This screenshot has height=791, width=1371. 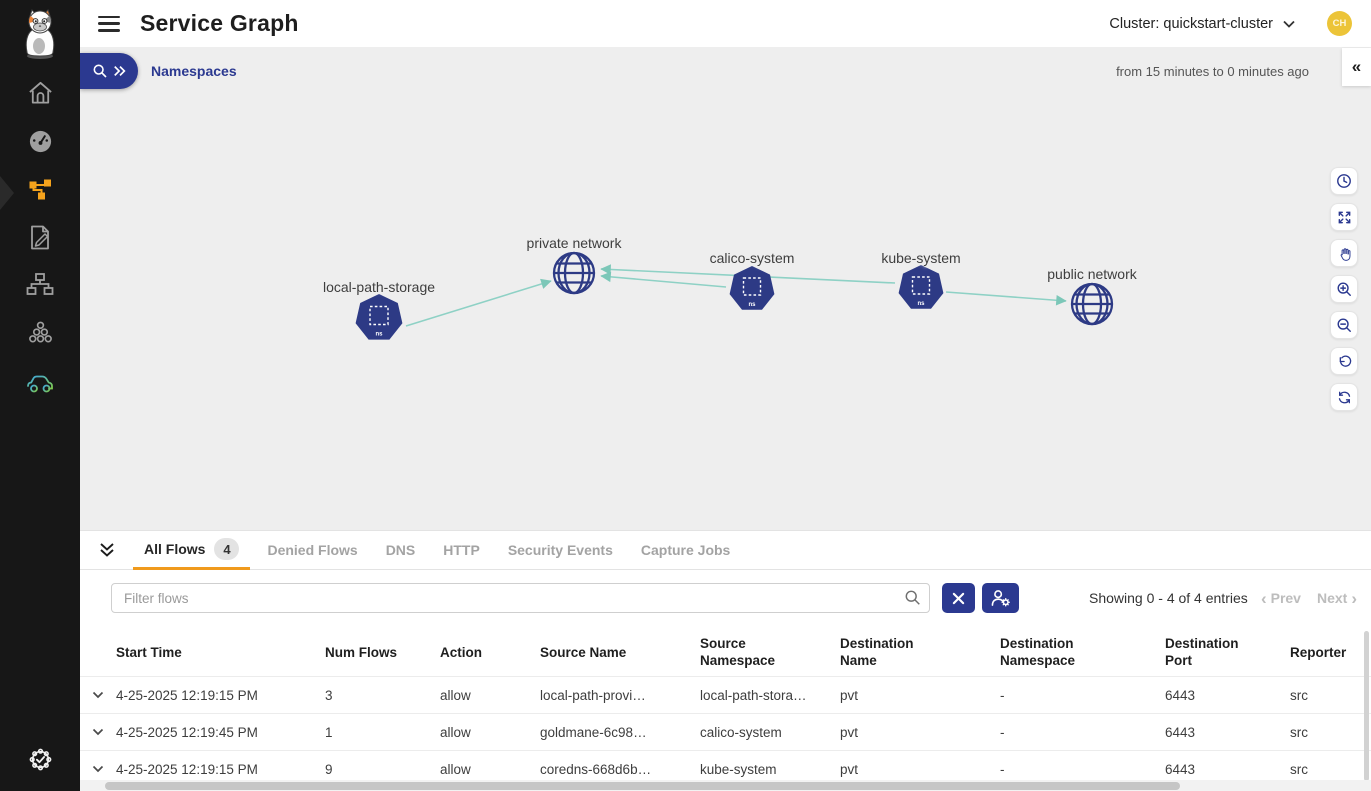 What do you see at coordinates (685, 550) in the screenshot?
I see `tab-capture-jobs: Capture Jobs` at bounding box center [685, 550].